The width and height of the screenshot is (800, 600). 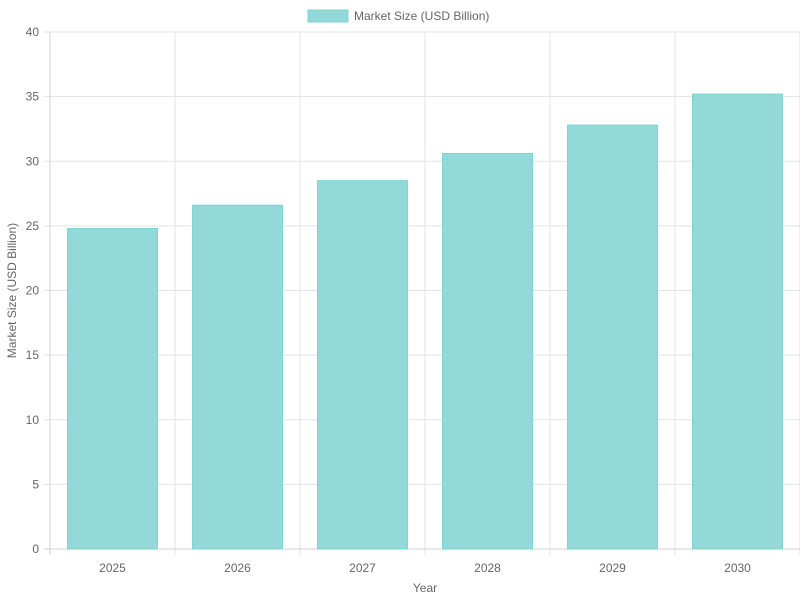 What do you see at coordinates (35, 549) in the screenshot?
I see `y-tick-label: 0` at bounding box center [35, 549].